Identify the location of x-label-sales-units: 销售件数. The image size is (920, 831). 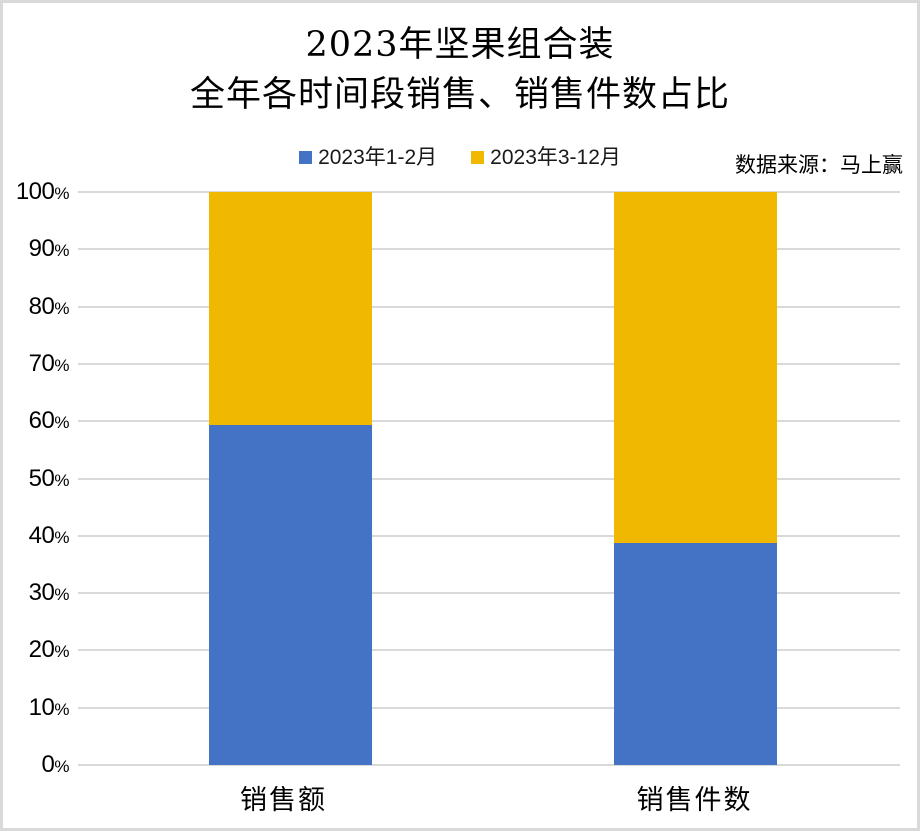
(694, 800).